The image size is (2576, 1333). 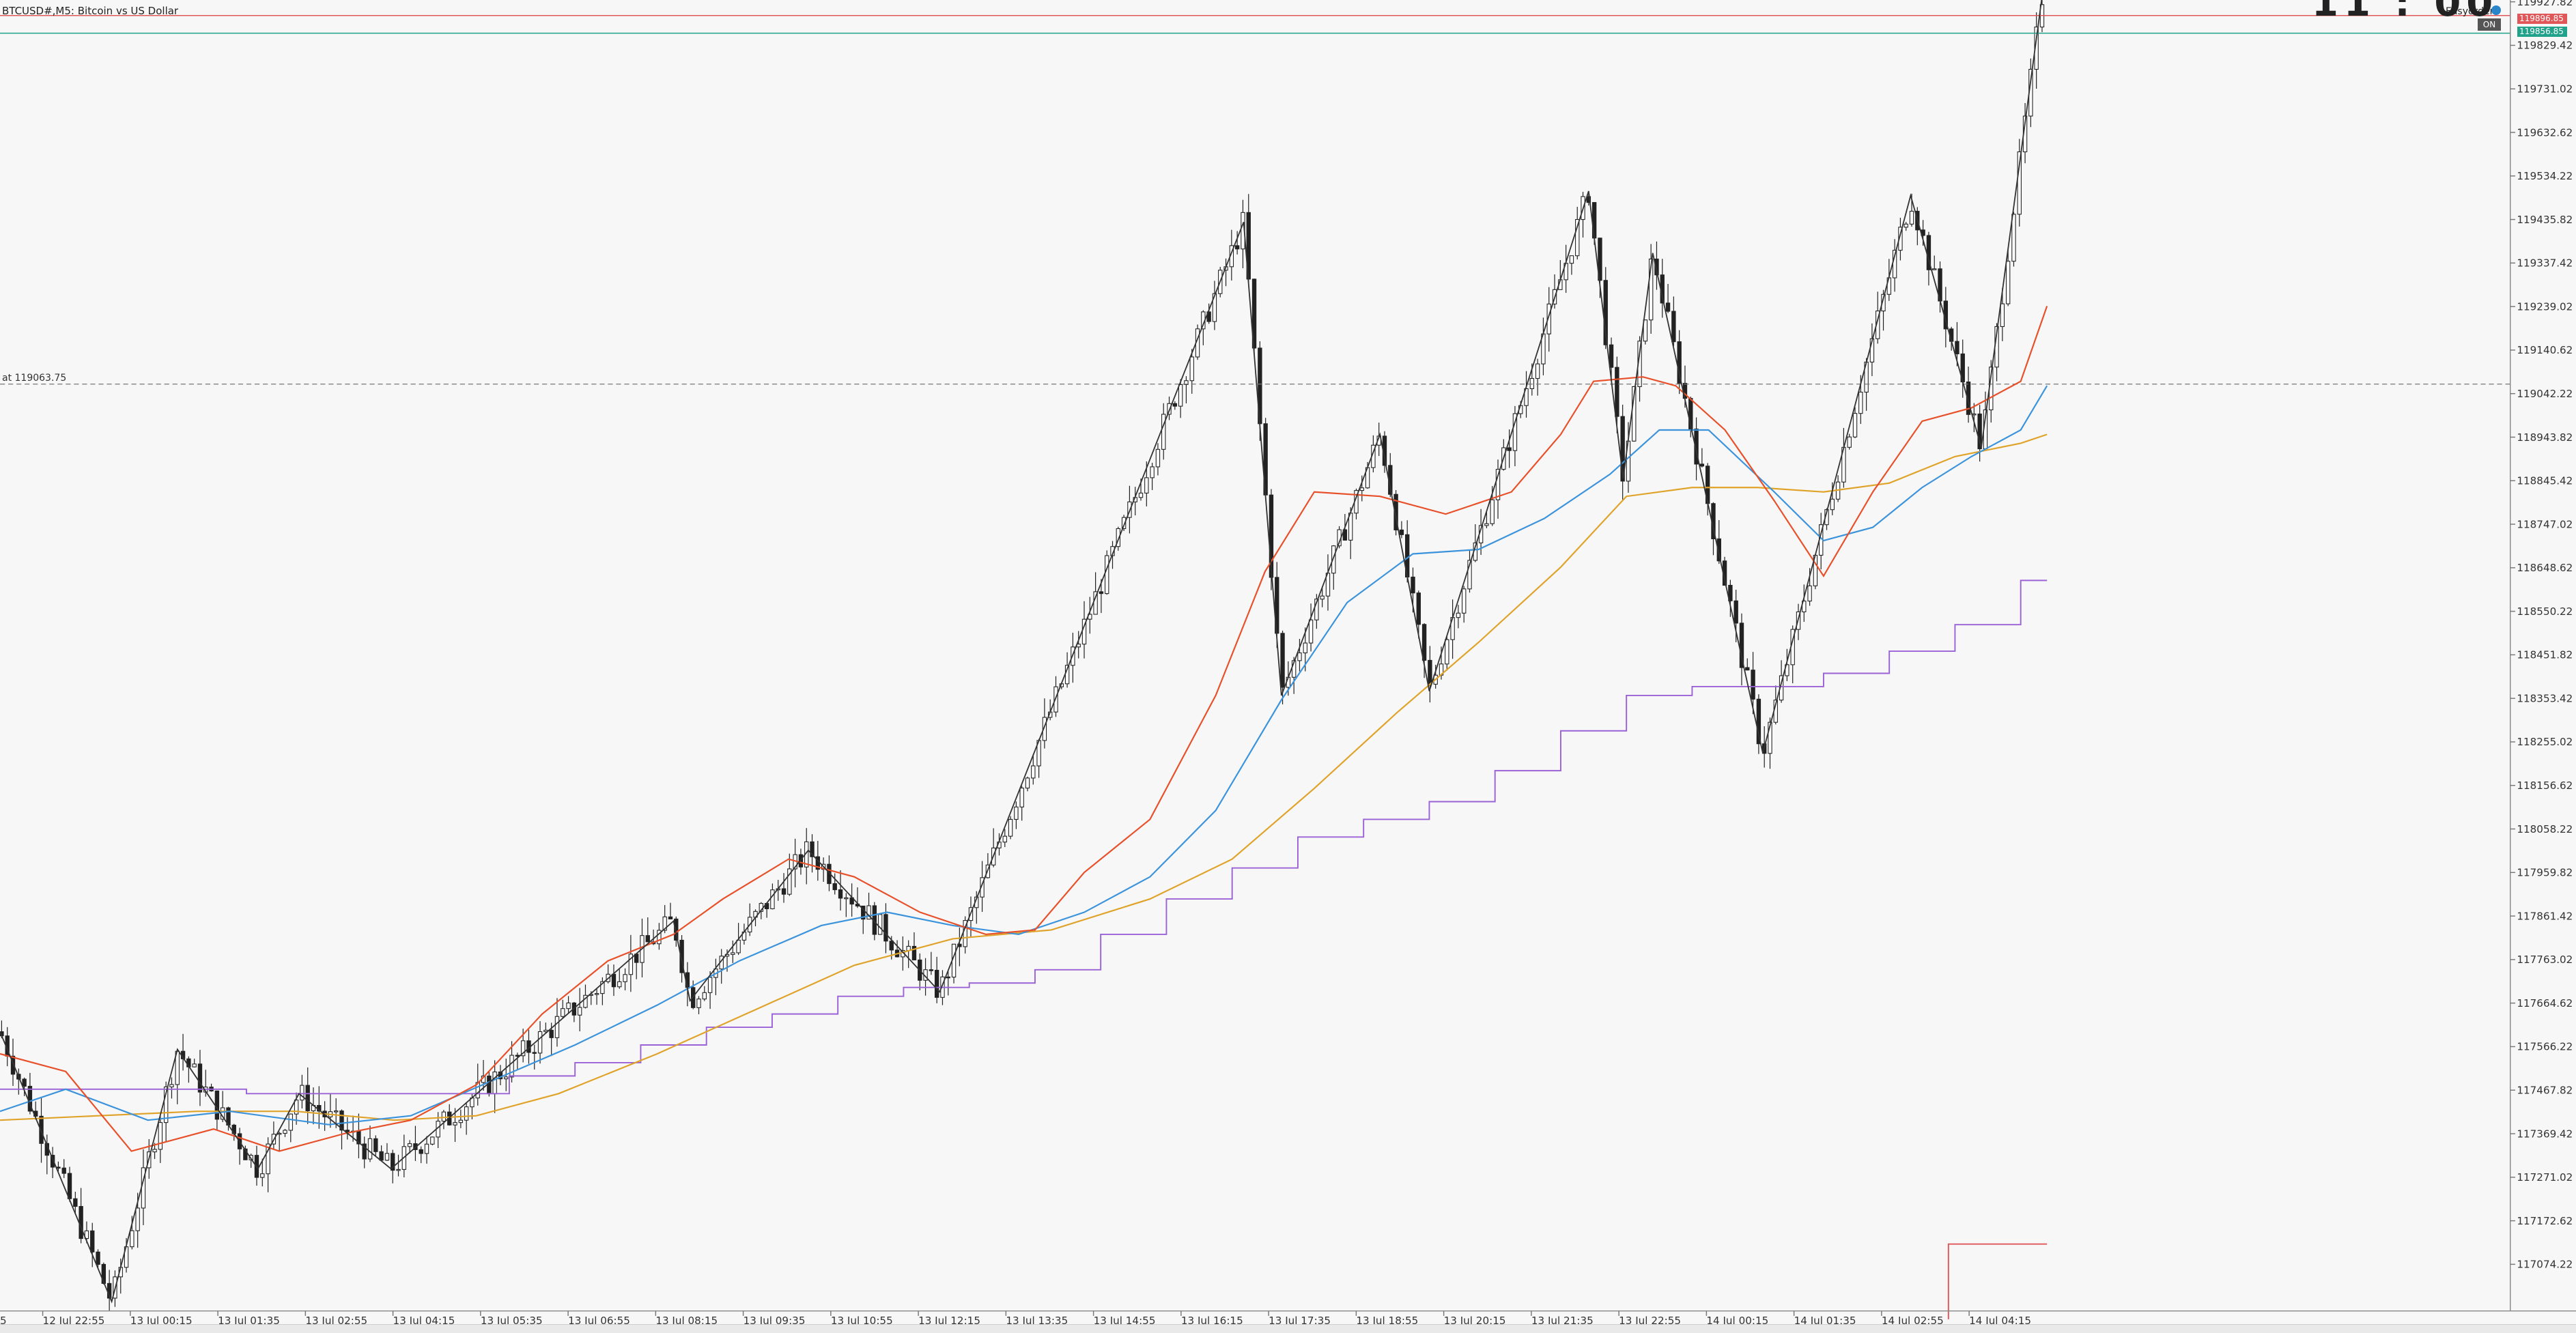 What do you see at coordinates (2496, 10) in the screenshot?
I see `smiley-icon` at bounding box center [2496, 10].